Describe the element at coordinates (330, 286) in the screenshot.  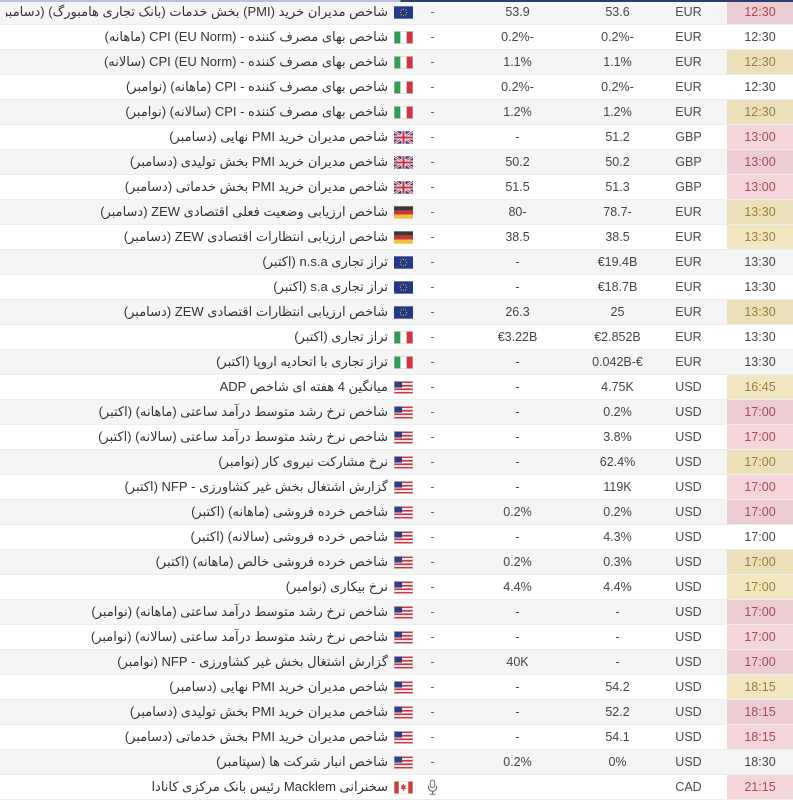
I see `event-title: تراز تجاری s.a (اکتبر)` at that location.